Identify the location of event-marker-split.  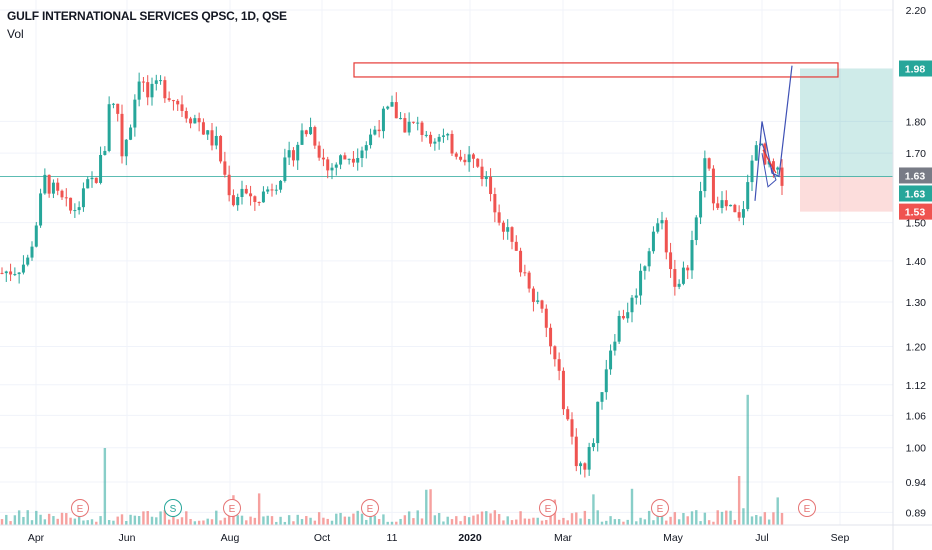
(173, 508).